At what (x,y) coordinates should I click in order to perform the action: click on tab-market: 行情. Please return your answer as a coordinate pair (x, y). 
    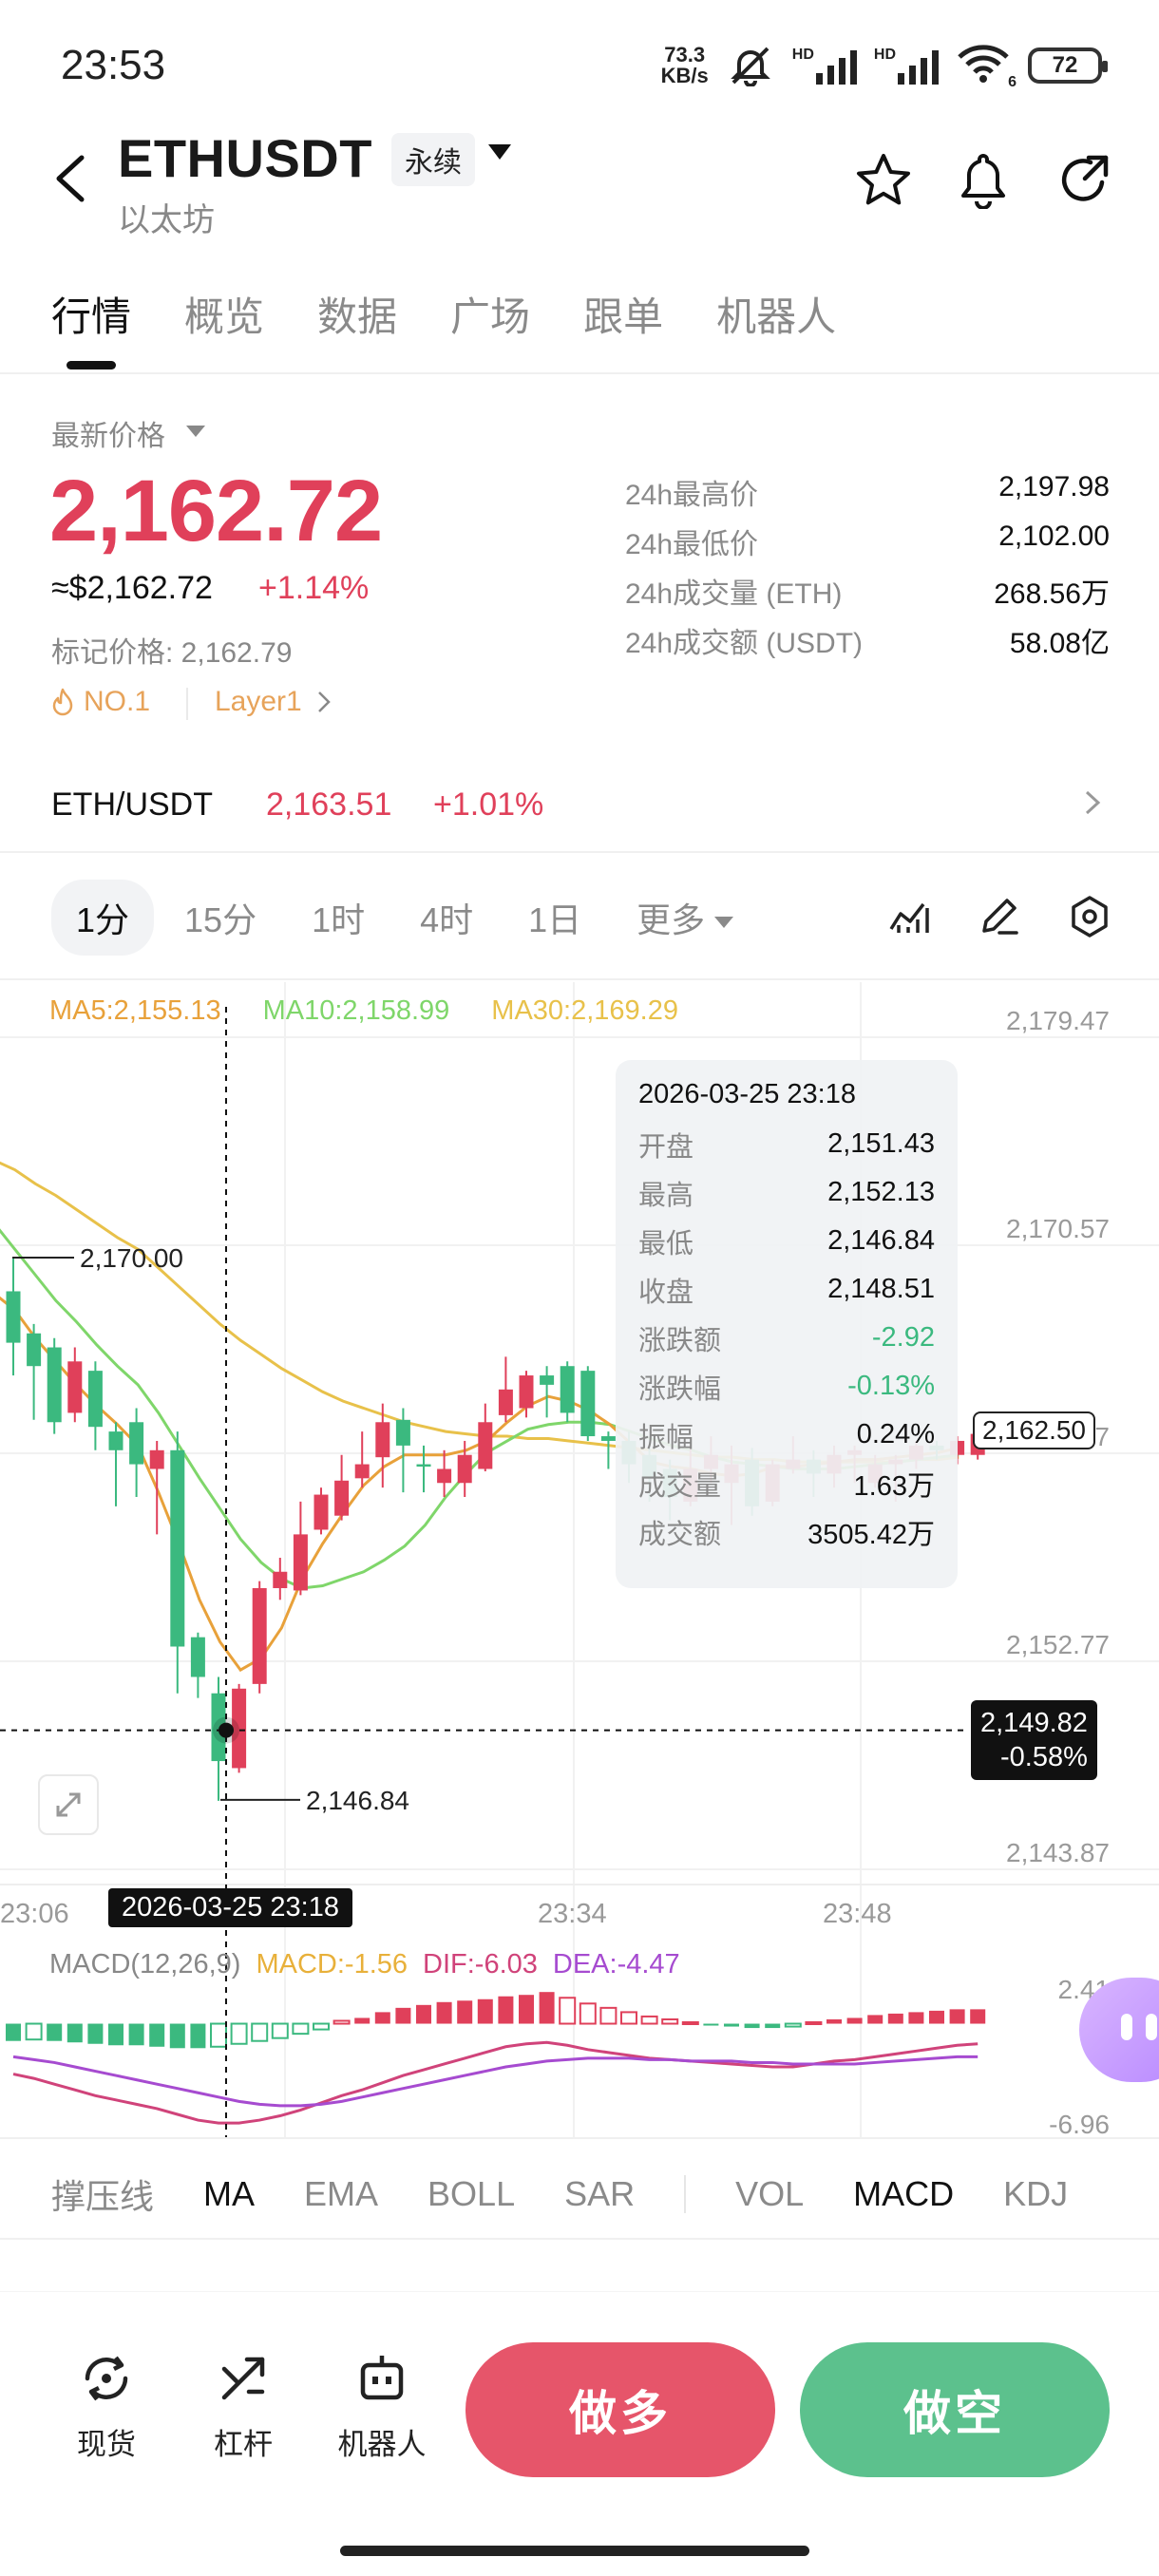
    Looking at the image, I should click on (91, 316).